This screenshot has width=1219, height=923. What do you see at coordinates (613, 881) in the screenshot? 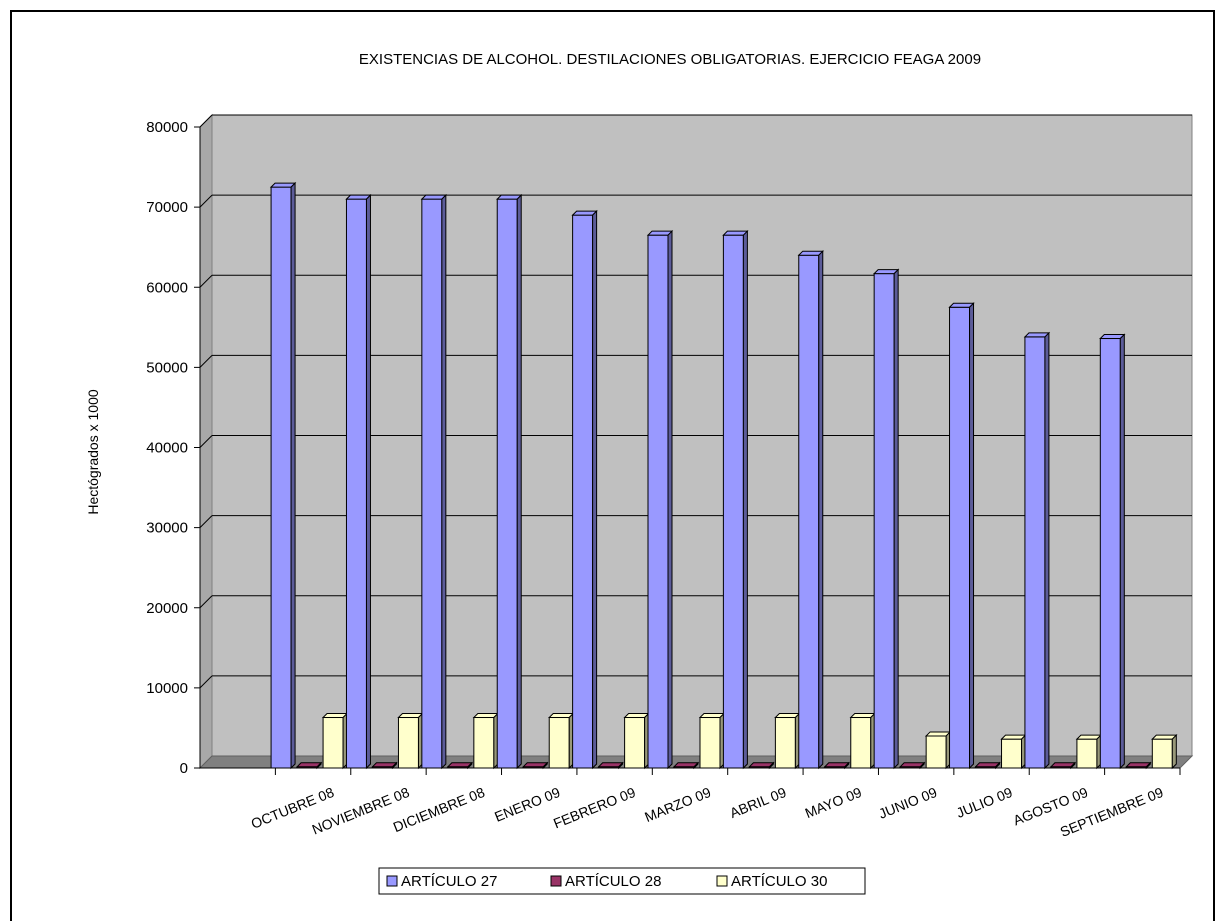
I see `legend-label: ARTÍCULO 28` at bounding box center [613, 881].